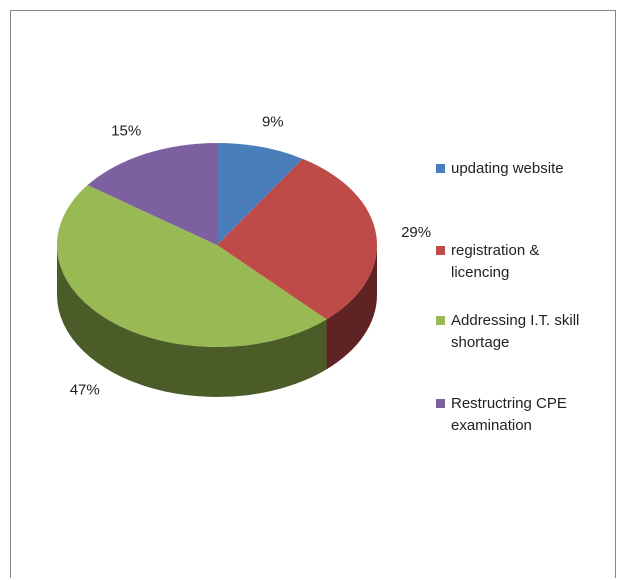 This screenshot has height=580, width=620. What do you see at coordinates (273, 122) in the screenshot?
I see `data-label: 9%` at bounding box center [273, 122].